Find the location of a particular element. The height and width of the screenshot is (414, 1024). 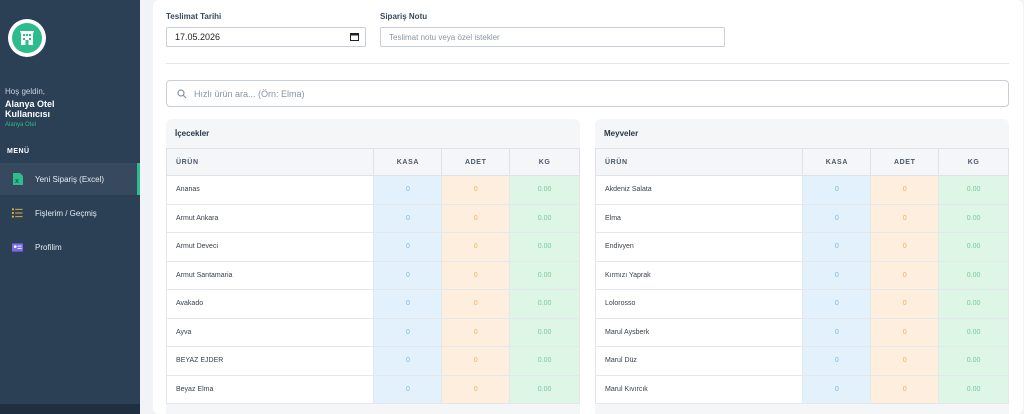

delivery-date-input: 17.05.2026 is located at coordinates (266, 37).